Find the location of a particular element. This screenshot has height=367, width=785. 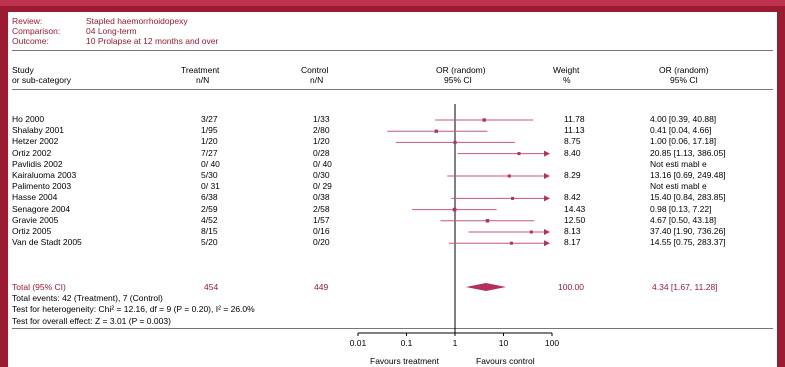

study-weight: 8.40 is located at coordinates (572, 152).